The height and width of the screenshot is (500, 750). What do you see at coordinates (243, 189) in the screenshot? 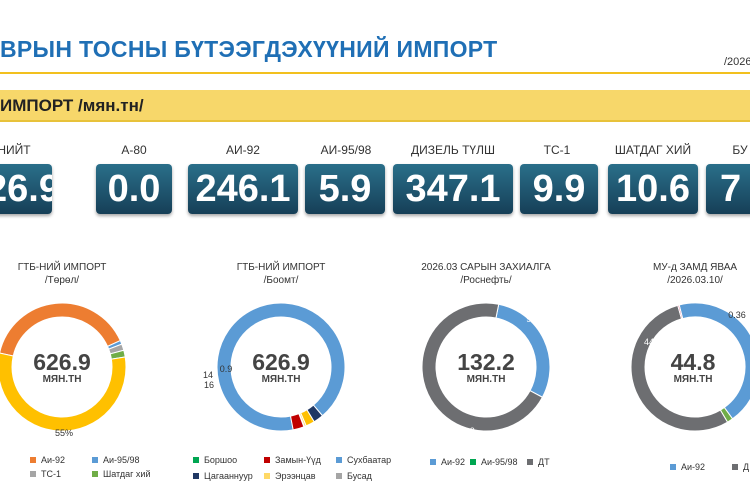
I see `kpi-value-ai92: 246.1` at bounding box center [243, 189].